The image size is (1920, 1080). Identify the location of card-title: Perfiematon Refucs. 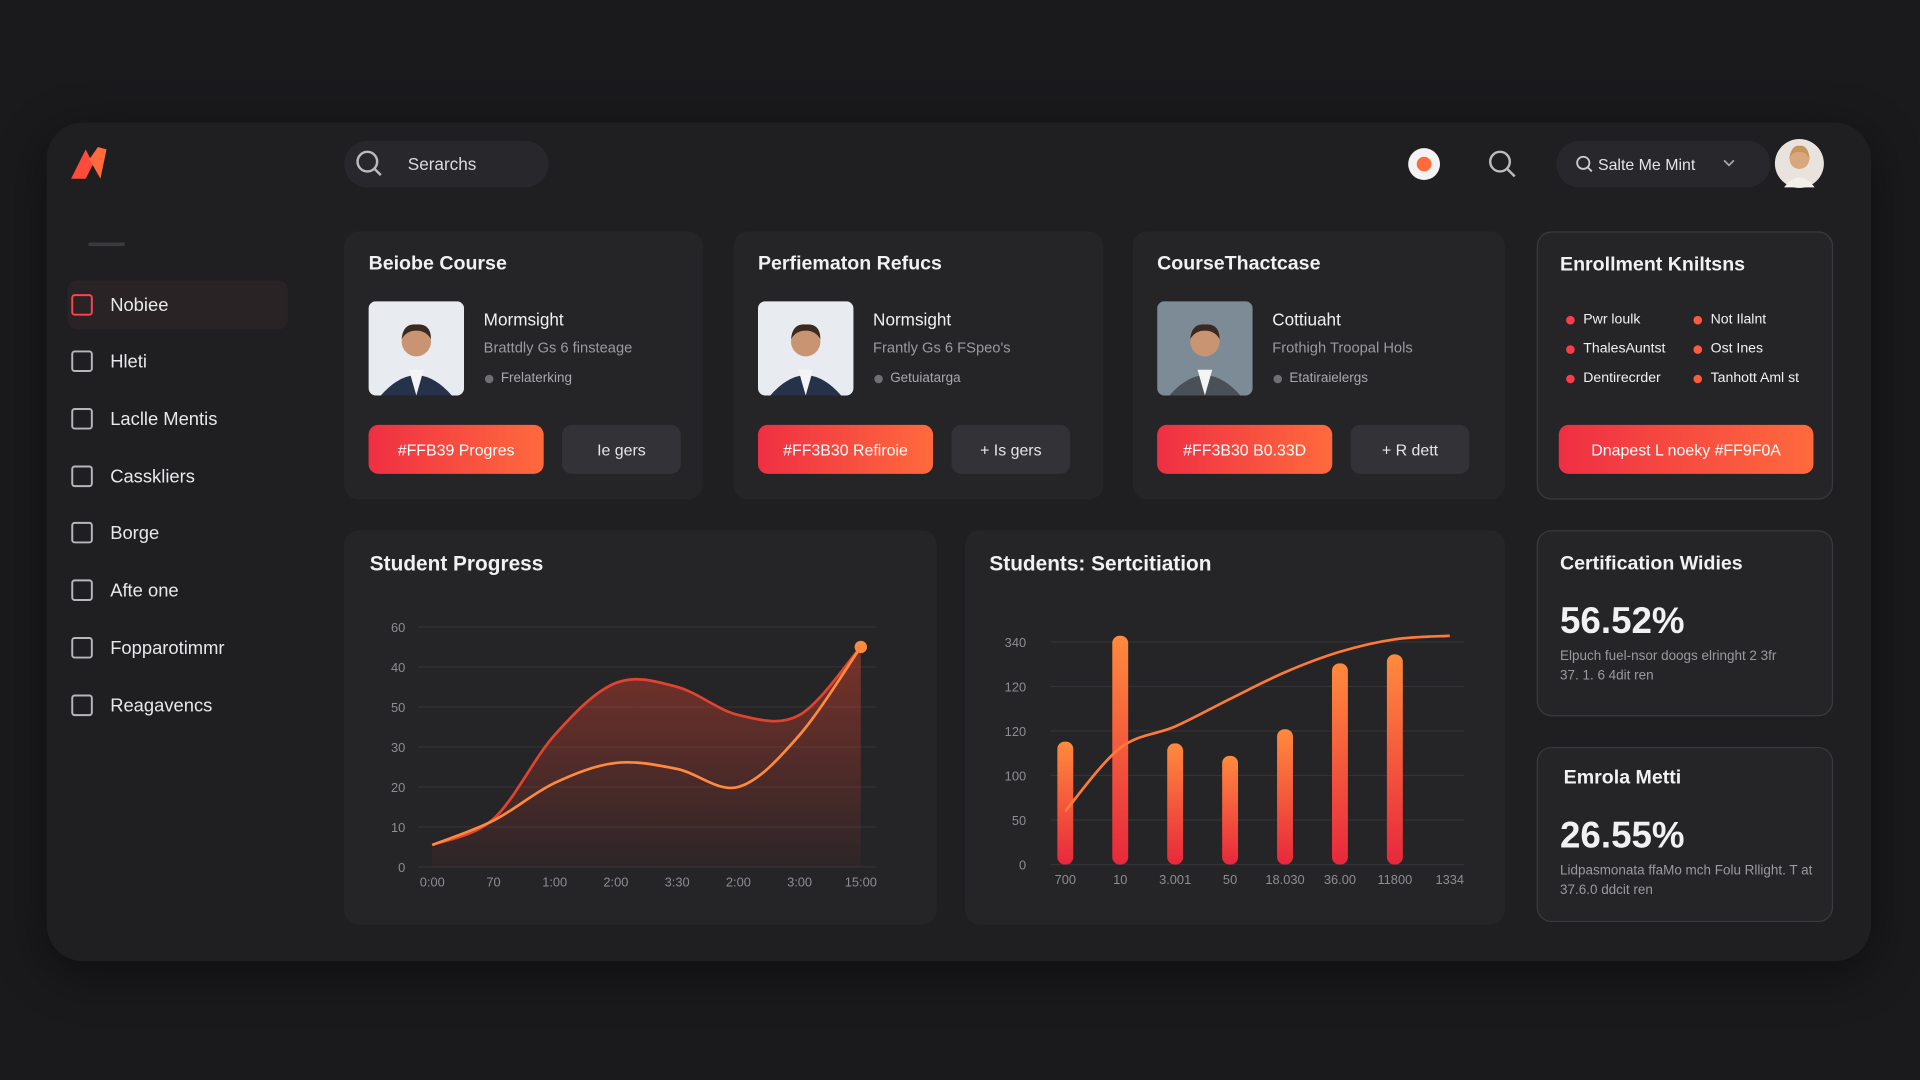
(849, 264).